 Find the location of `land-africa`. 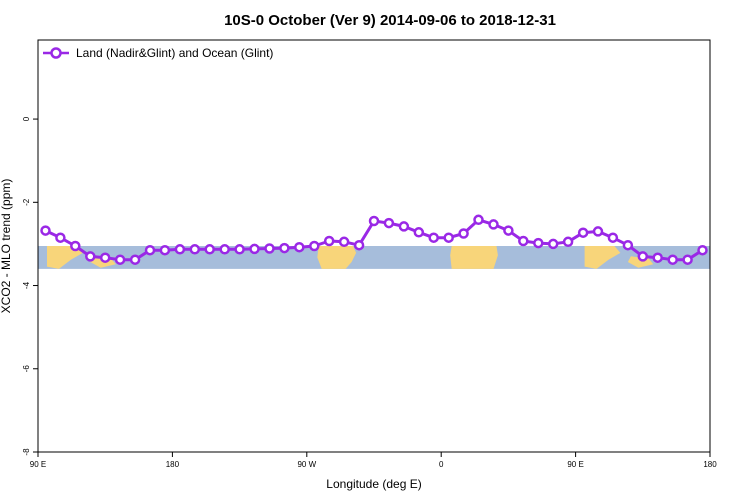

land-africa is located at coordinates (474, 257).